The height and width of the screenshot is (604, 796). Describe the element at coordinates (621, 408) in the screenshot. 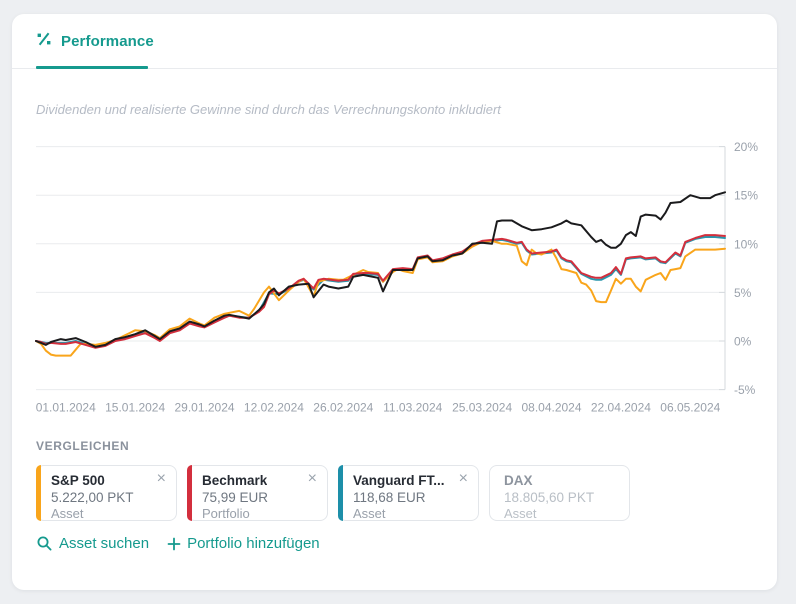

I see `x-axis-label: 22.04.2024` at that location.